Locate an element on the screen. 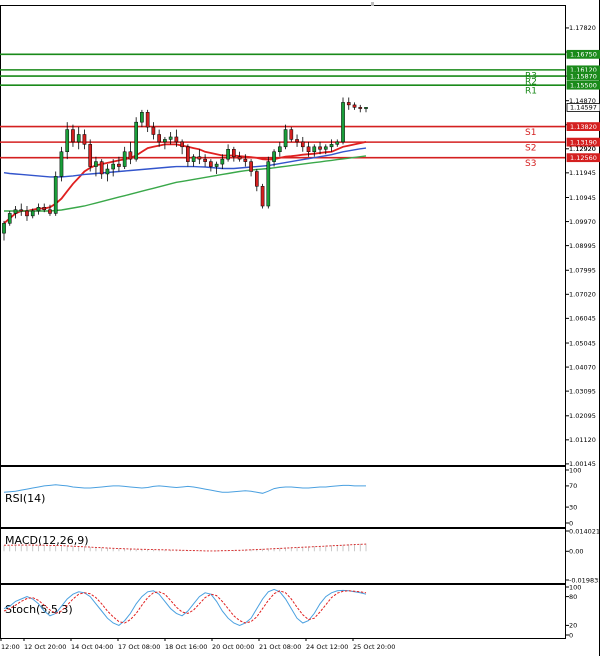 The image size is (600, 656). macd-tick-label: 0.00 is located at coordinates (576, 552).